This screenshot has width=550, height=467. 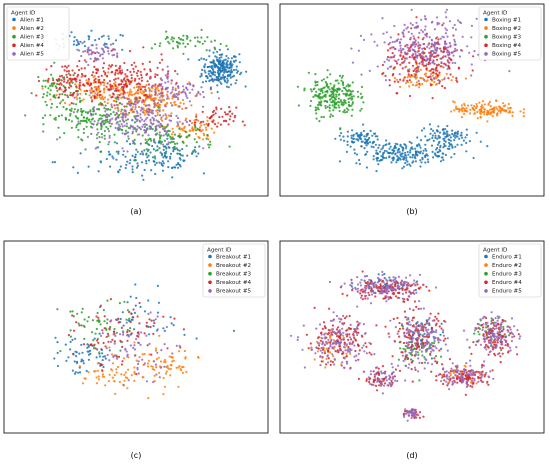 I want to click on legend-marker, so click(x=486, y=36).